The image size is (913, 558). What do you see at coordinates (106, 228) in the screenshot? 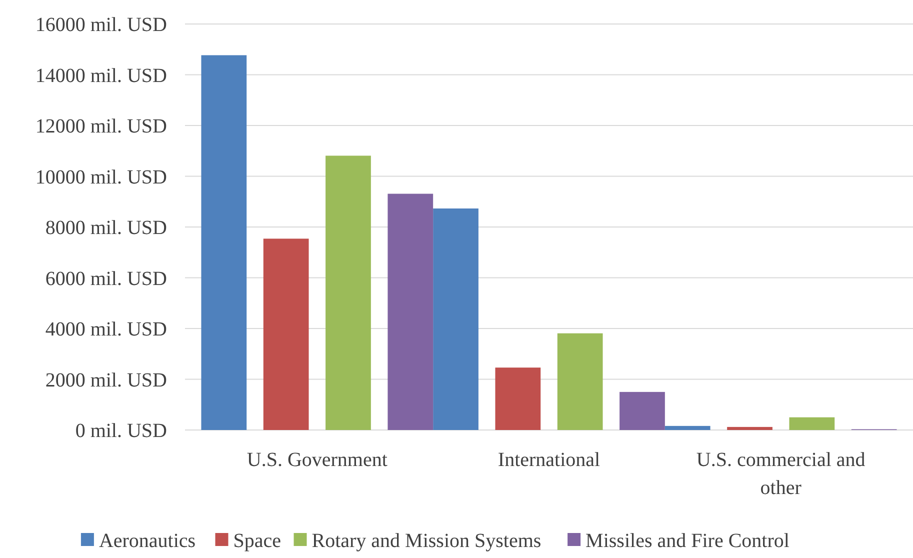
I see `y-tick-label: 8000 mil. USD` at bounding box center [106, 228].